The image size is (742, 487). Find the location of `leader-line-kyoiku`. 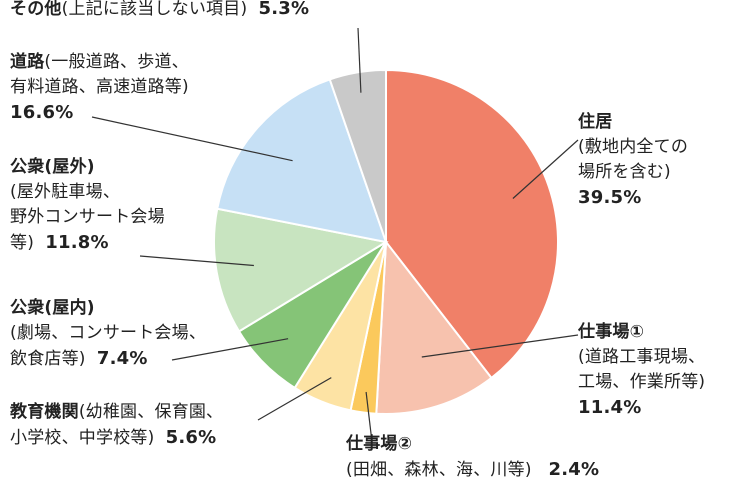

leader-line-kyoiku is located at coordinates (294, 399).